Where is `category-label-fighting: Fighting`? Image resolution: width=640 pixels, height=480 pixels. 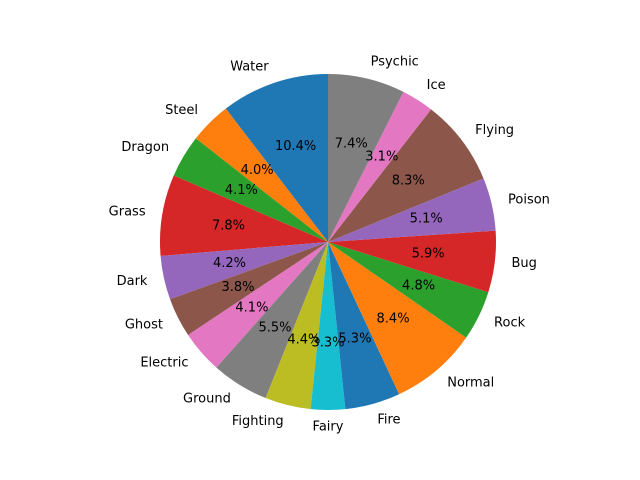
category-label-fighting: Fighting is located at coordinates (258, 421).